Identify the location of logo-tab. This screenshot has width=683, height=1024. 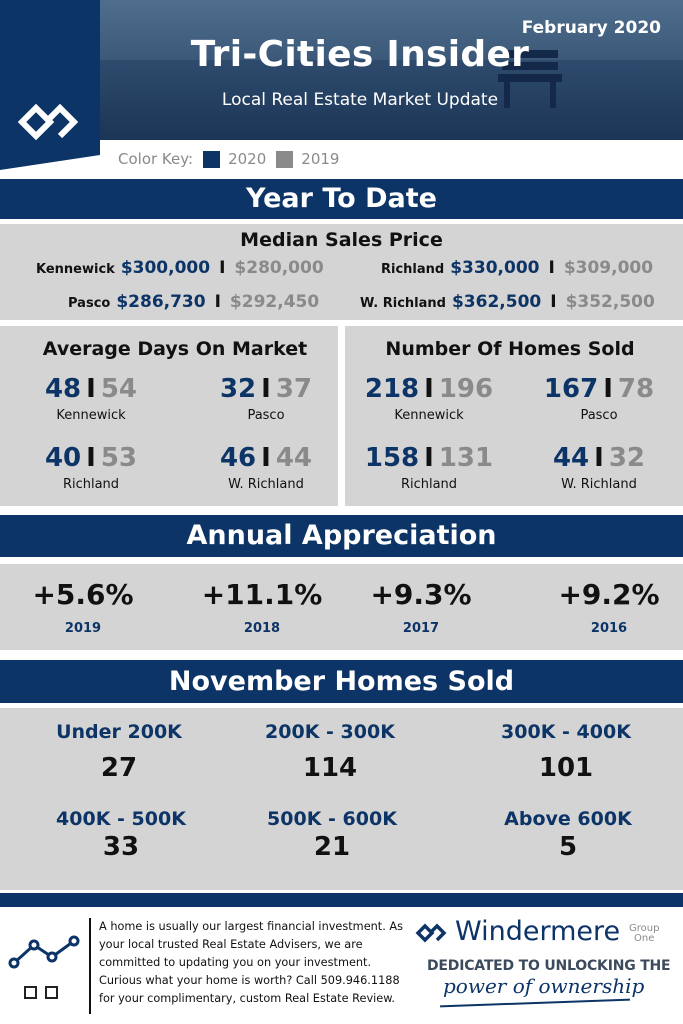
(50, 85).